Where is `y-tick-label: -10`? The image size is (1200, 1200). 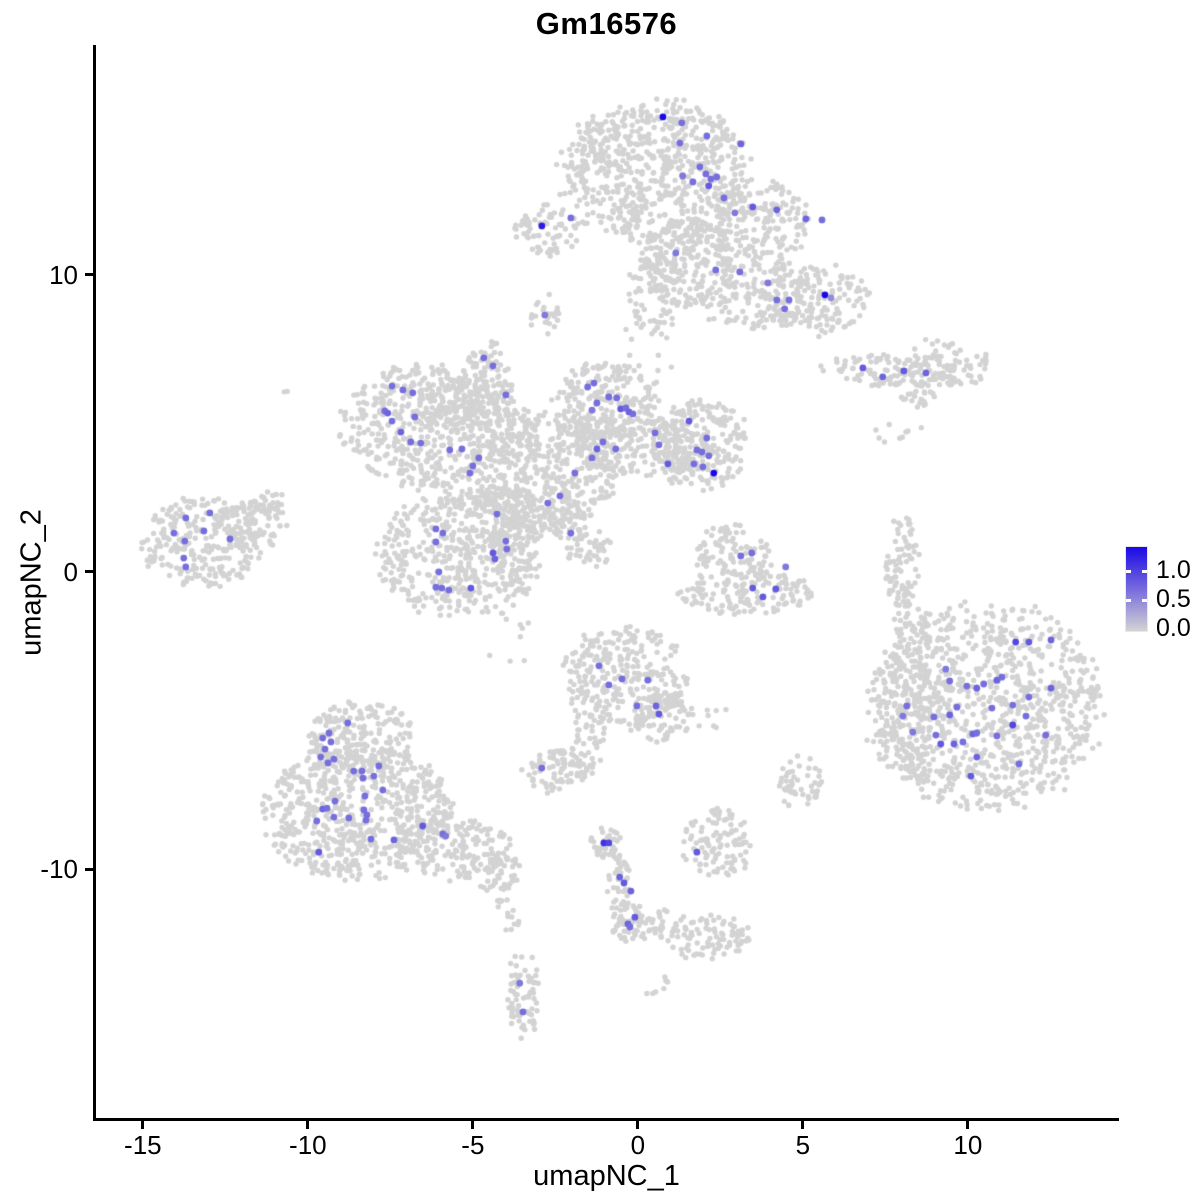
y-tick-label: -10 is located at coordinates (59, 869).